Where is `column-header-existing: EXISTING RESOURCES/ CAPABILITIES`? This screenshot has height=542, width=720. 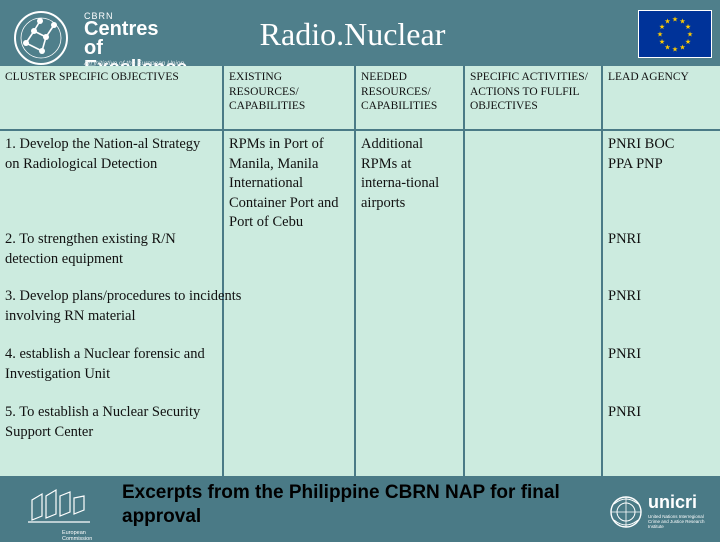 column-header-existing: EXISTING RESOURCES/ CAPABILITIES is located at coordinates (289, 97).